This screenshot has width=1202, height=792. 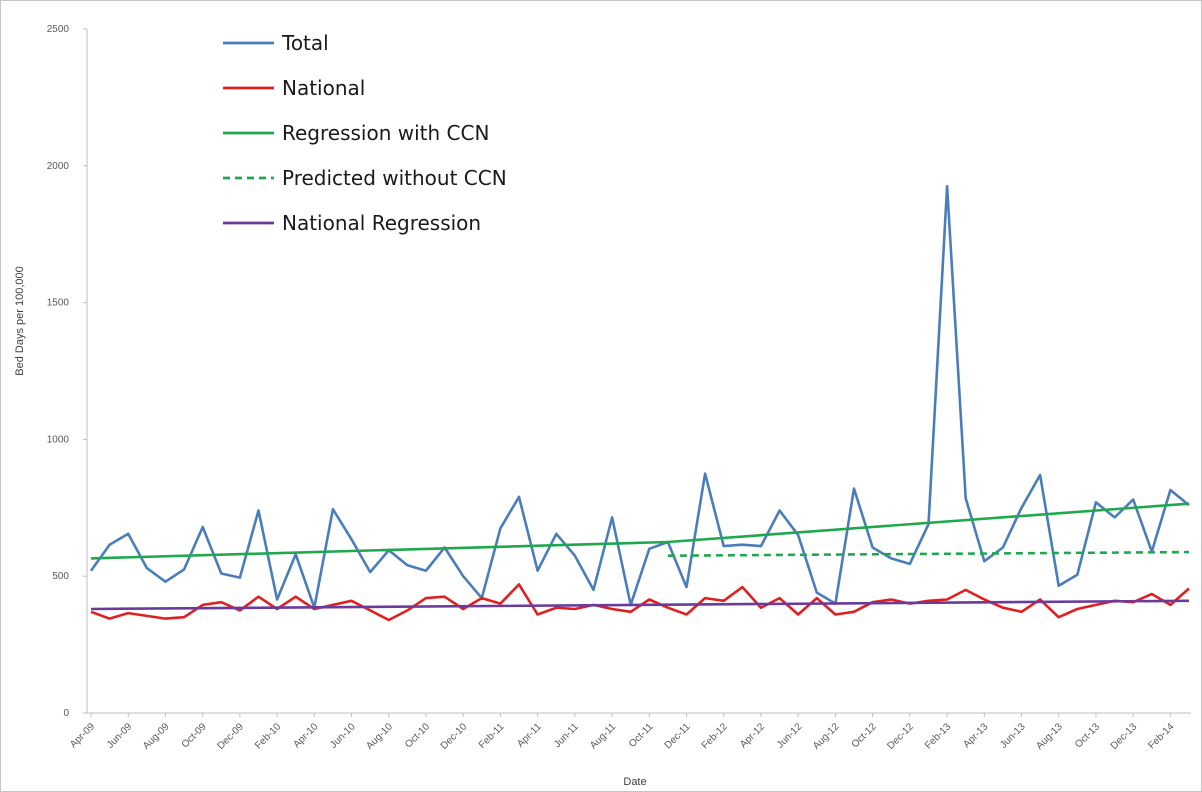 I want to click on y-tick-label: 2000, so click(x=58, y=166).